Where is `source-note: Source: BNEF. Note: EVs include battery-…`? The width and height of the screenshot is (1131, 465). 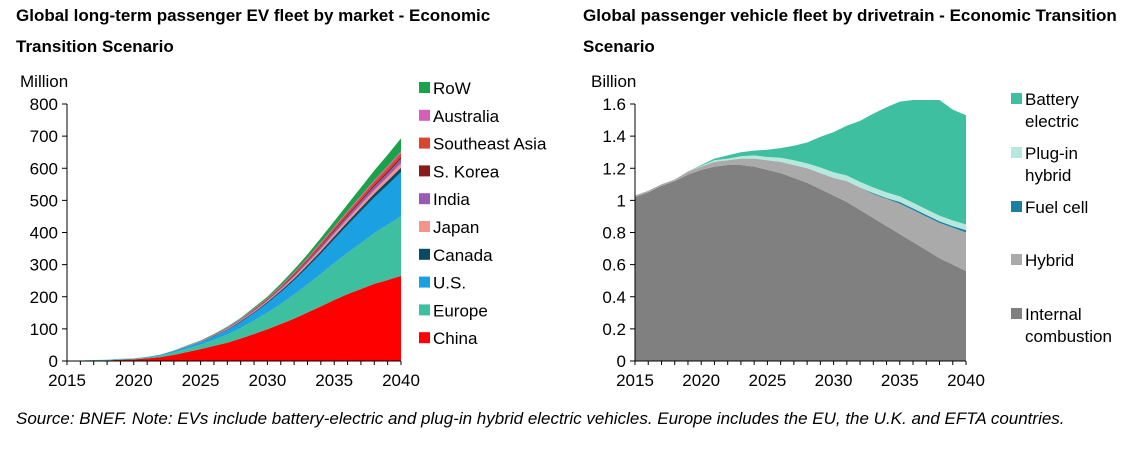
source-note: Source: BNEF. Note: EVs include battery-… is located at coordinates (540, 418).